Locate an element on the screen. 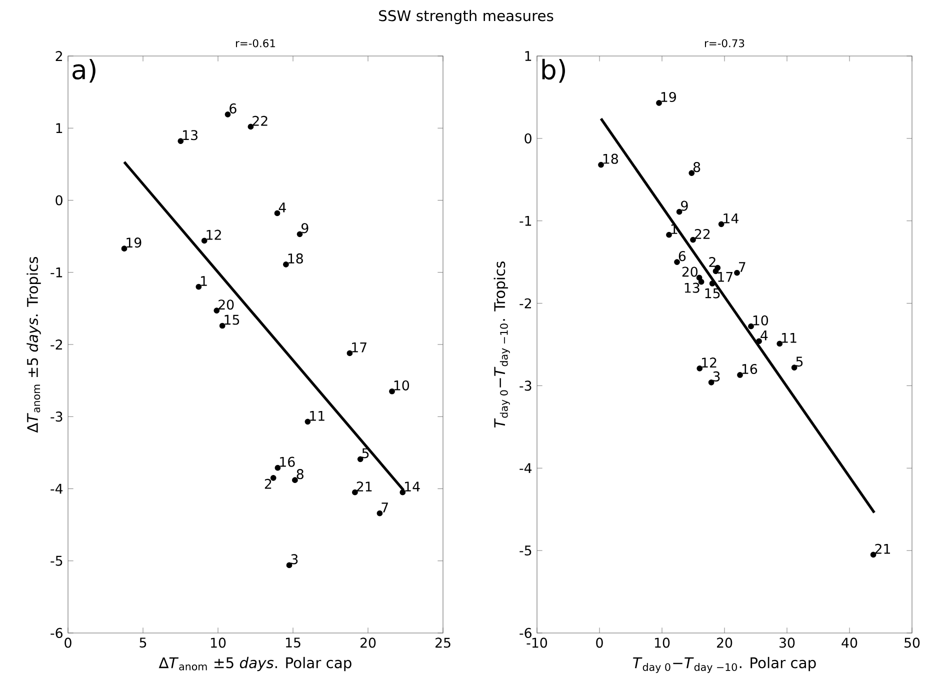 The width and height of the screenshot is (932, 689). annotation: 1 is located at coordinates (204, 281).